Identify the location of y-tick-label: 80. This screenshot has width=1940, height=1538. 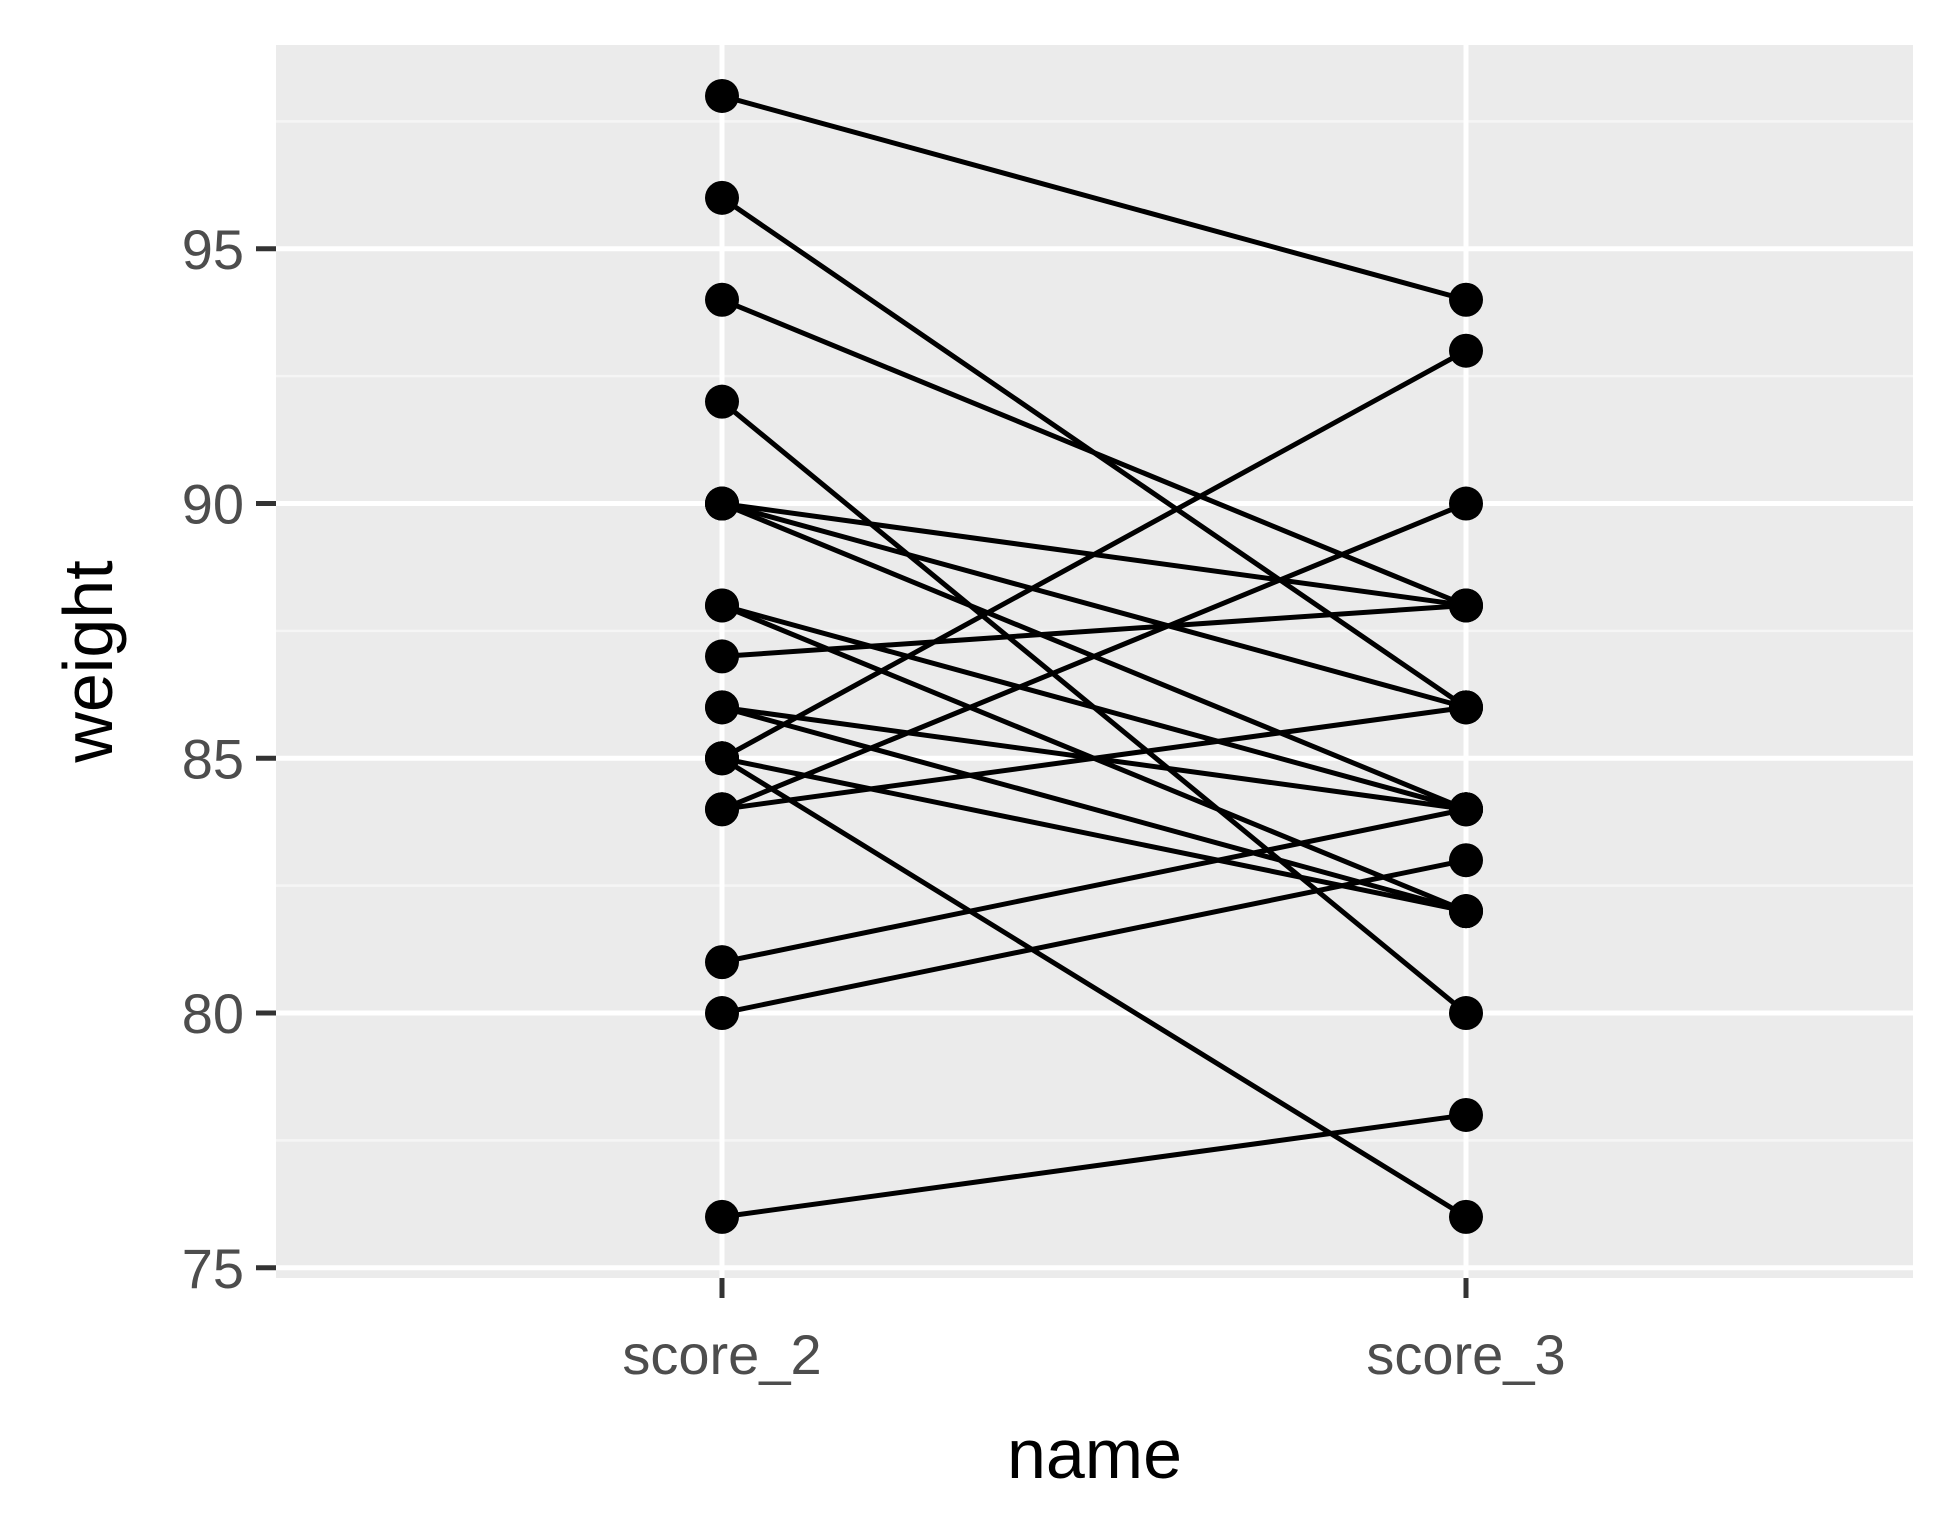
(213, 1013).